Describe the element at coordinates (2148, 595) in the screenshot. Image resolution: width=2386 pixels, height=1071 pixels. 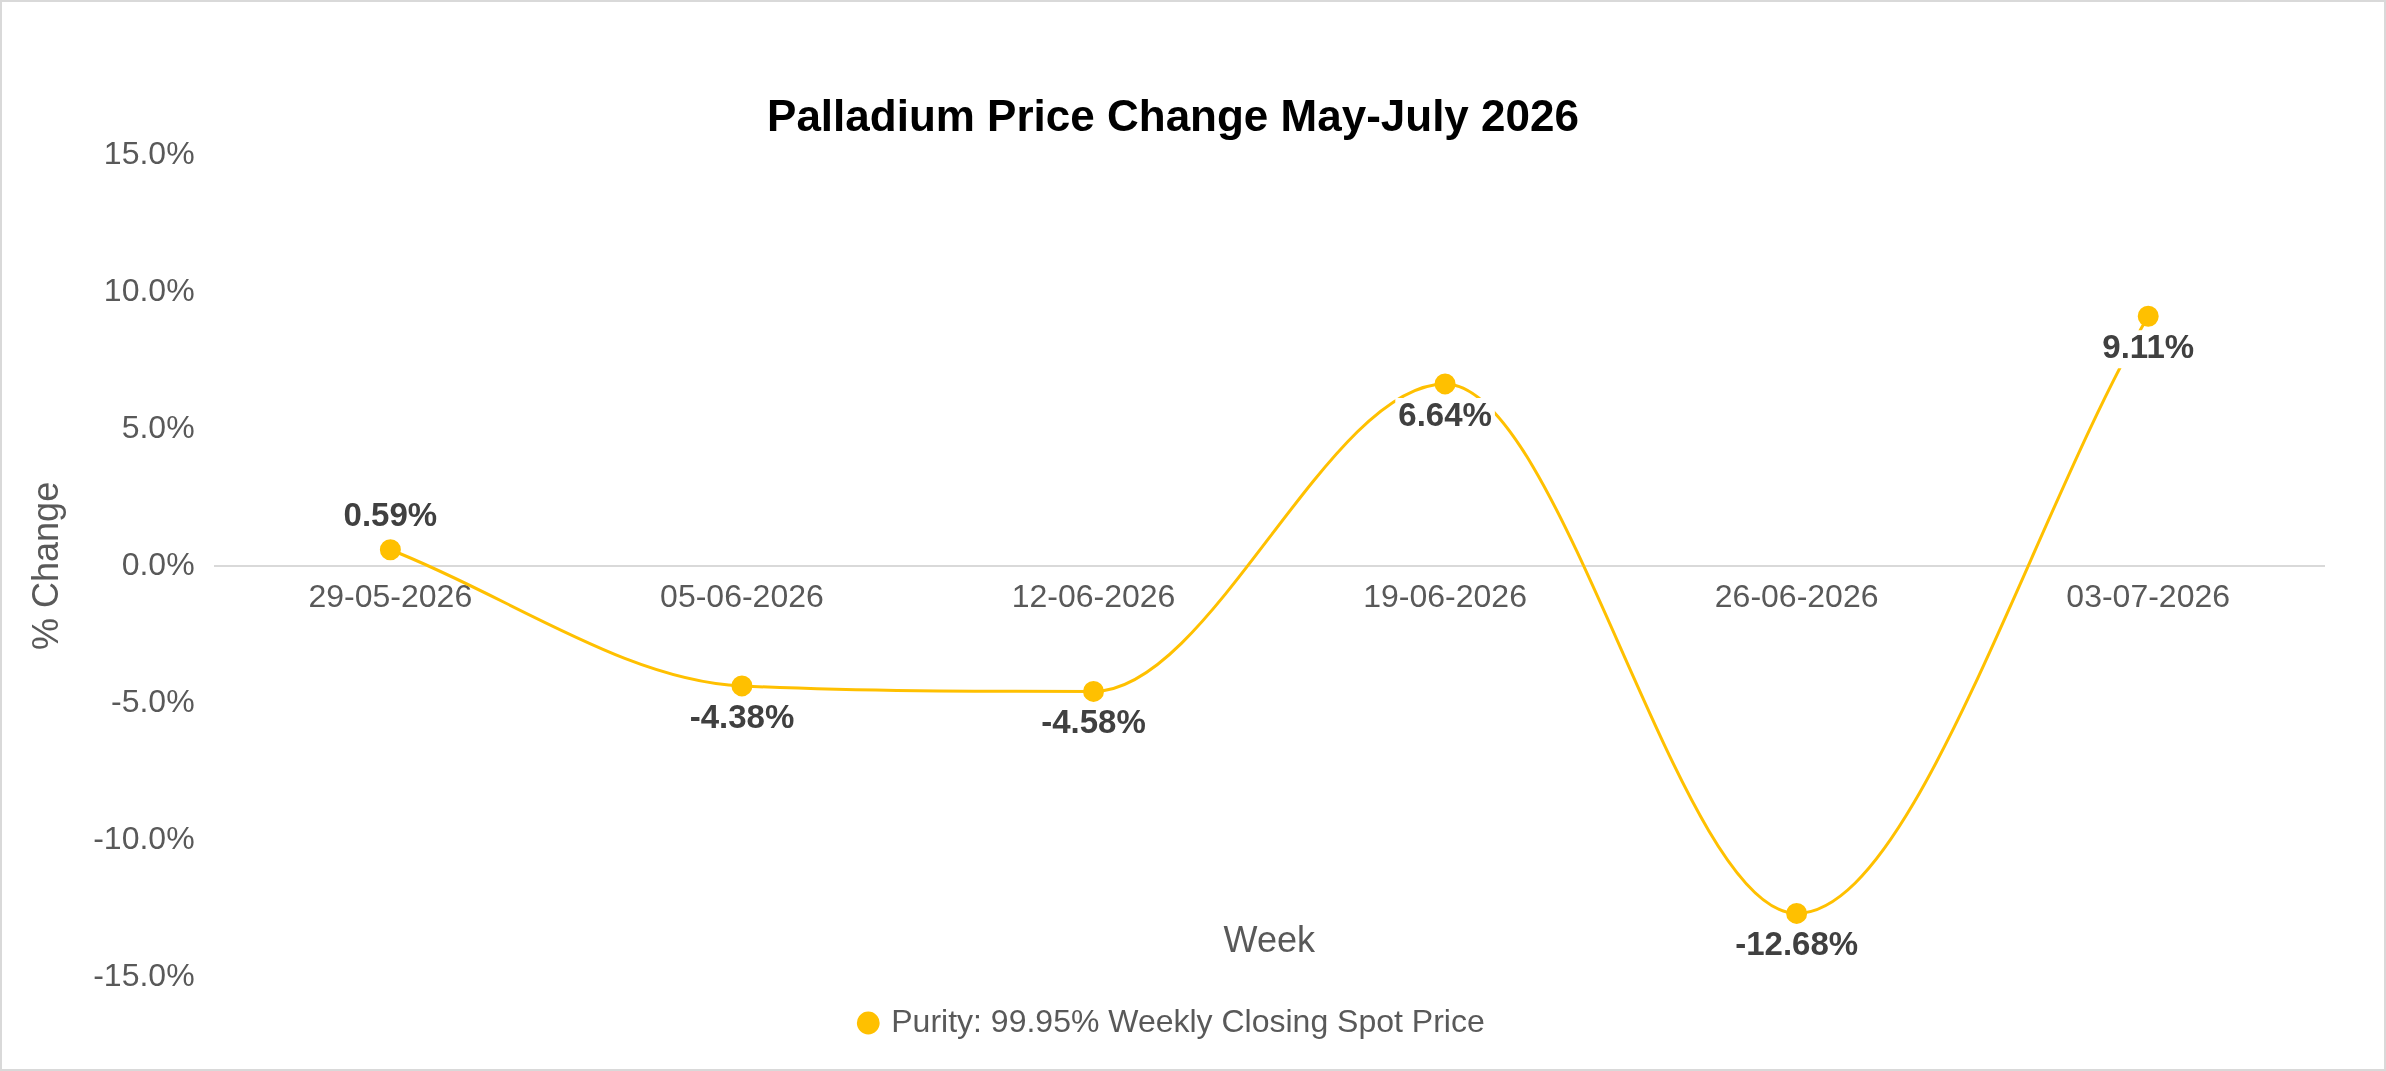
I see `x-tick-label: 03-07-2026` at that location.